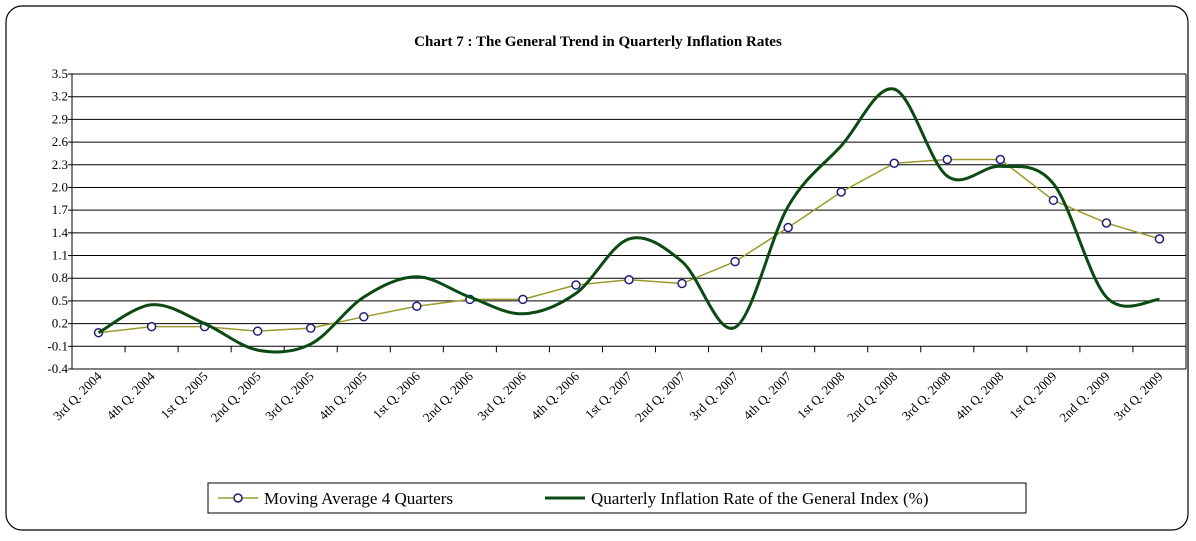  I want to click on y-tick-label: 1.7, so click(60, 209).